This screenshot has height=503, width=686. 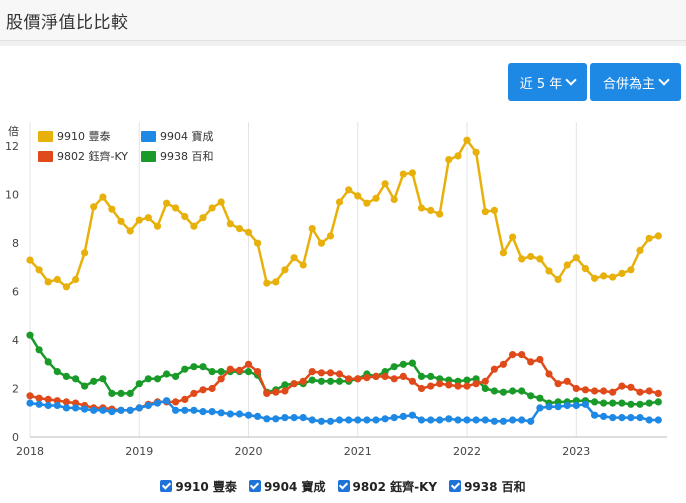 I want to click on series-toggle-label: 9904 寶成, so click(x=294, y=486).